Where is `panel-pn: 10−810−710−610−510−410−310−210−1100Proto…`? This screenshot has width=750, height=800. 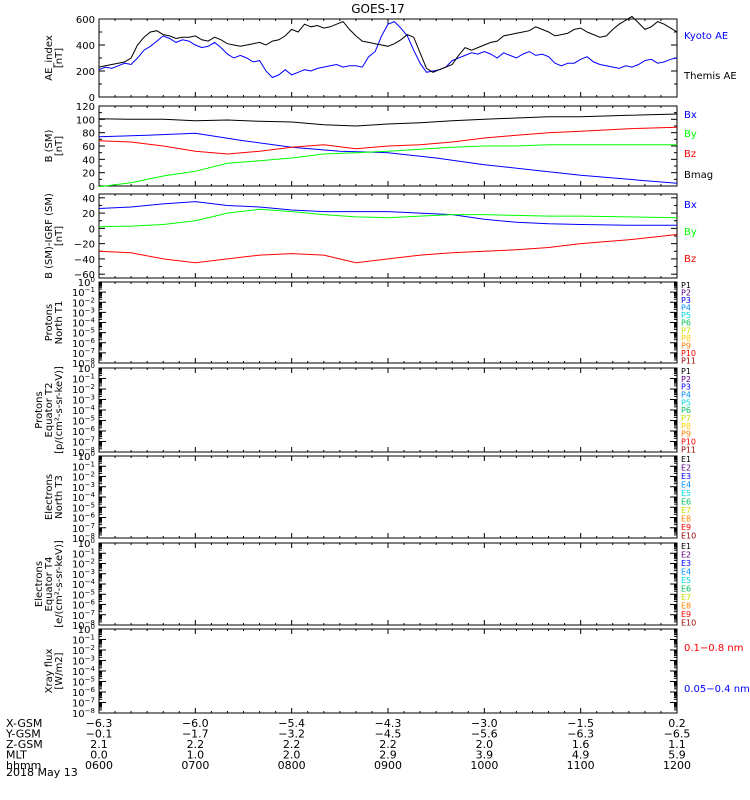
panel-pn: 10−810−710−610−510−410−310−210−1100Proto… is located at coordinates (361, 323).